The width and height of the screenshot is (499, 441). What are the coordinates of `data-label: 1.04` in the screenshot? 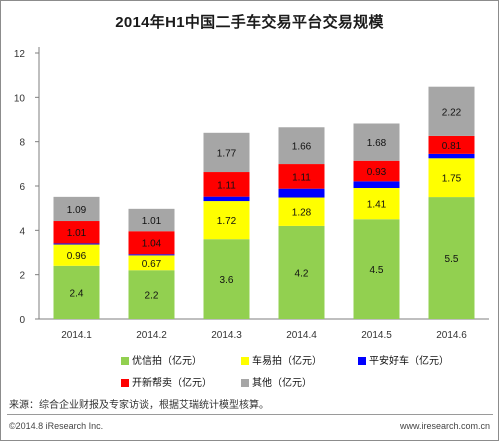 It's located at (152, 244).